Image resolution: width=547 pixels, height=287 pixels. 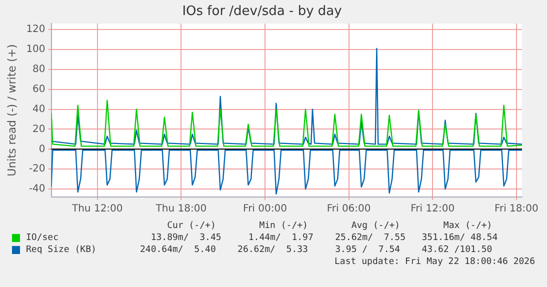 I want to click on y-tick-label: 40, so click(x=39, y=109).